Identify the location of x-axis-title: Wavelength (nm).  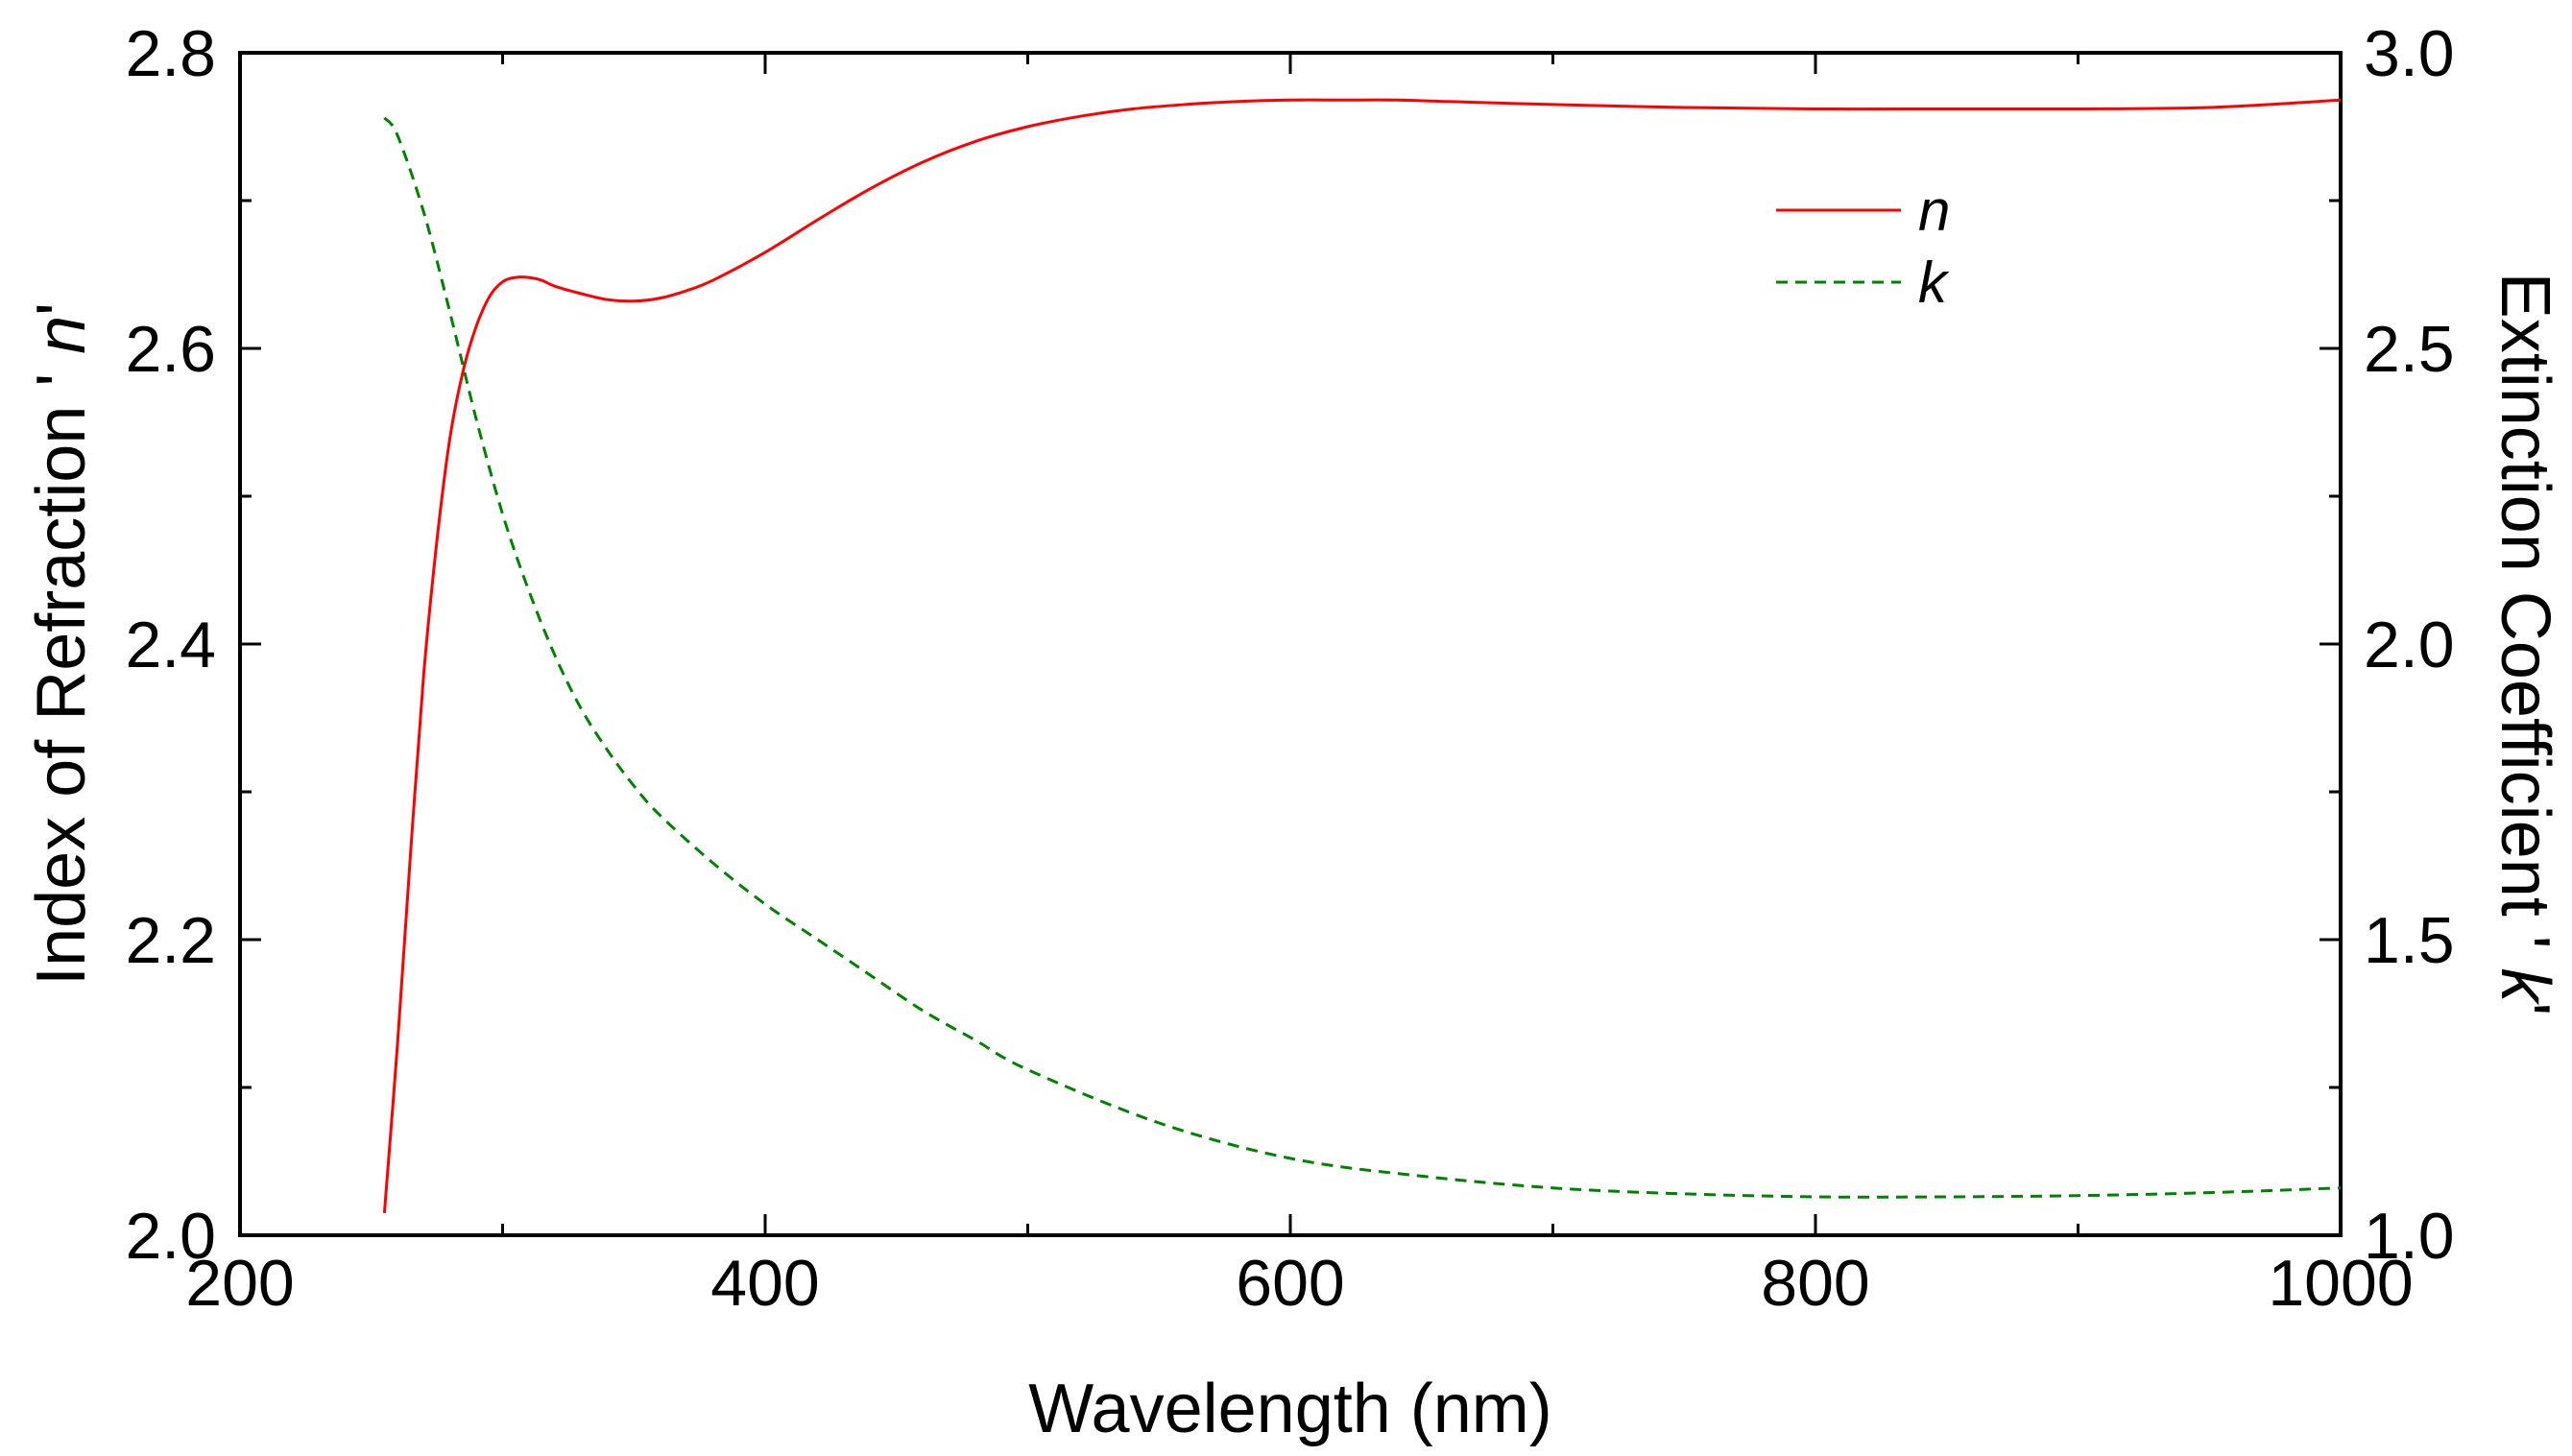
(1290, 1409).